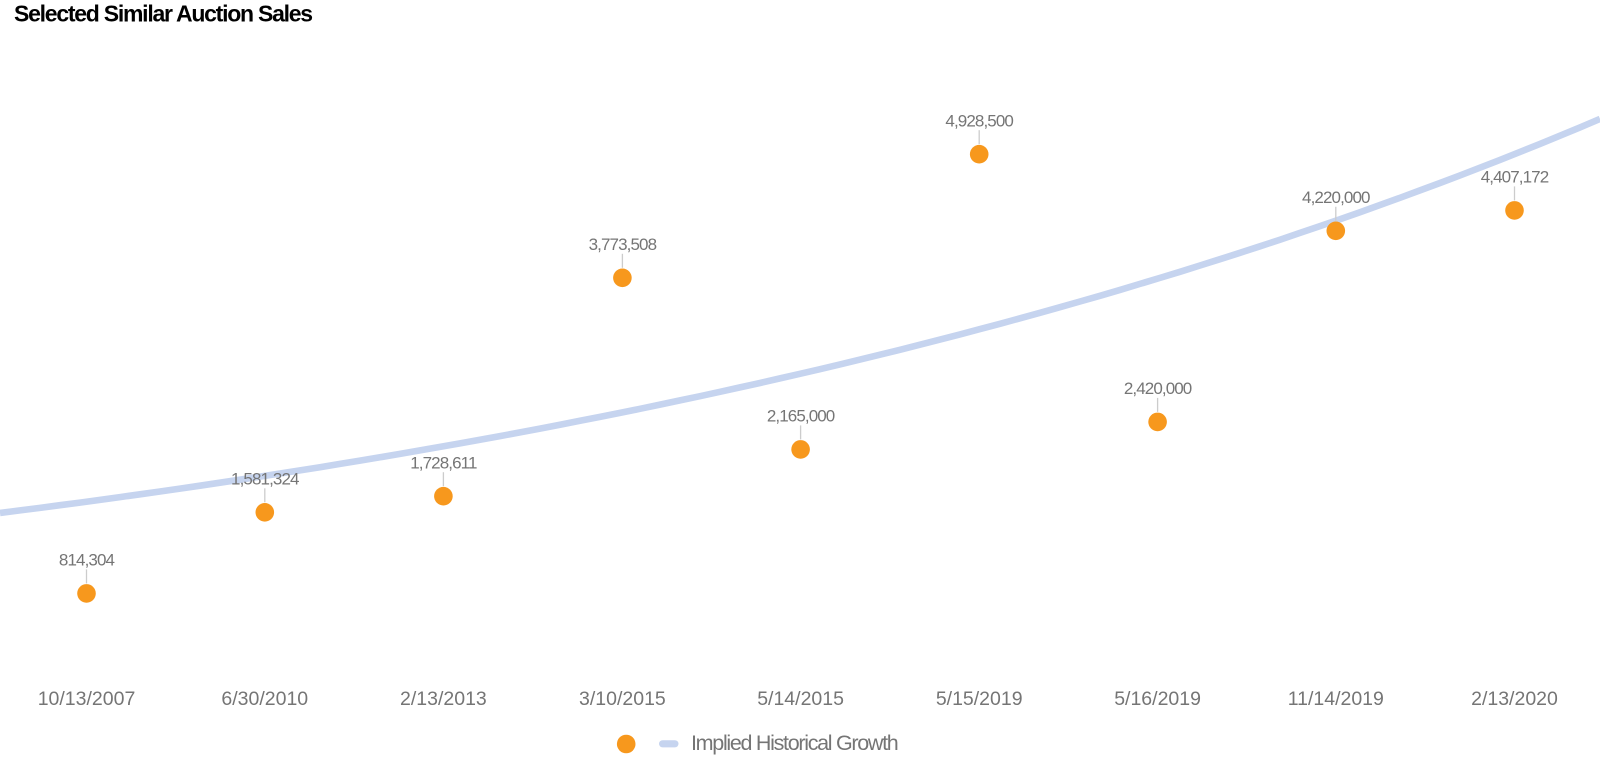  Describe the element at coordinates (163, 14) in the screenshot. I see `svg-text: Selected Similar Auction Sales` at that location.